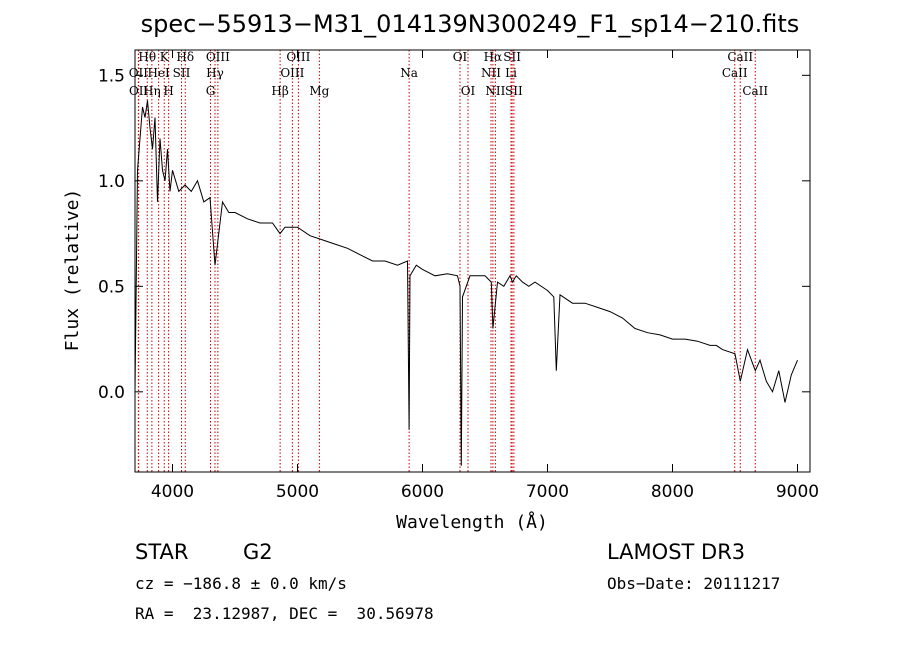 The image size is (900, 649). I want to click on line-label-22: Hβ, so click(279, 91).